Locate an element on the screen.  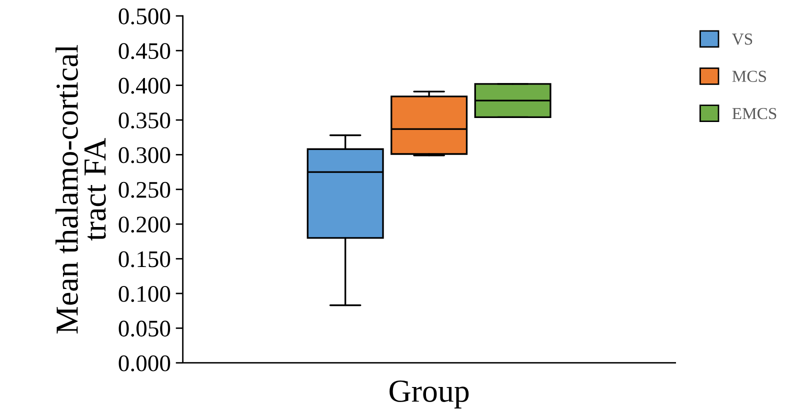
y-tick-label: 0.250 is located at coordinates (144, 190).